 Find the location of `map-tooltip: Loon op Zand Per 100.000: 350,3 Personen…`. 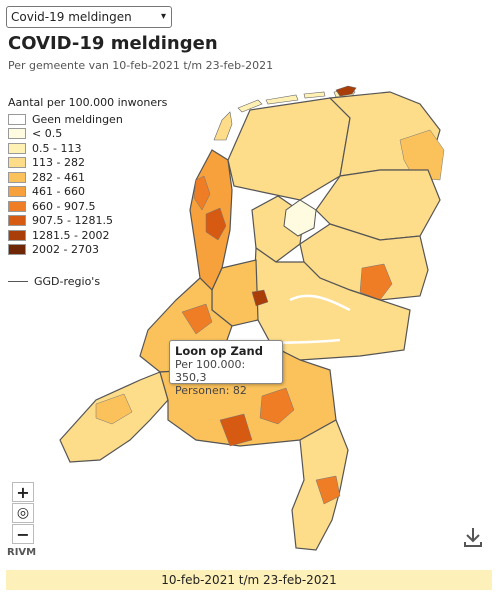

map-tooltip: Loon op Zand Per 100.000: 350,3 Personen… is located at coordinates (226, 368).